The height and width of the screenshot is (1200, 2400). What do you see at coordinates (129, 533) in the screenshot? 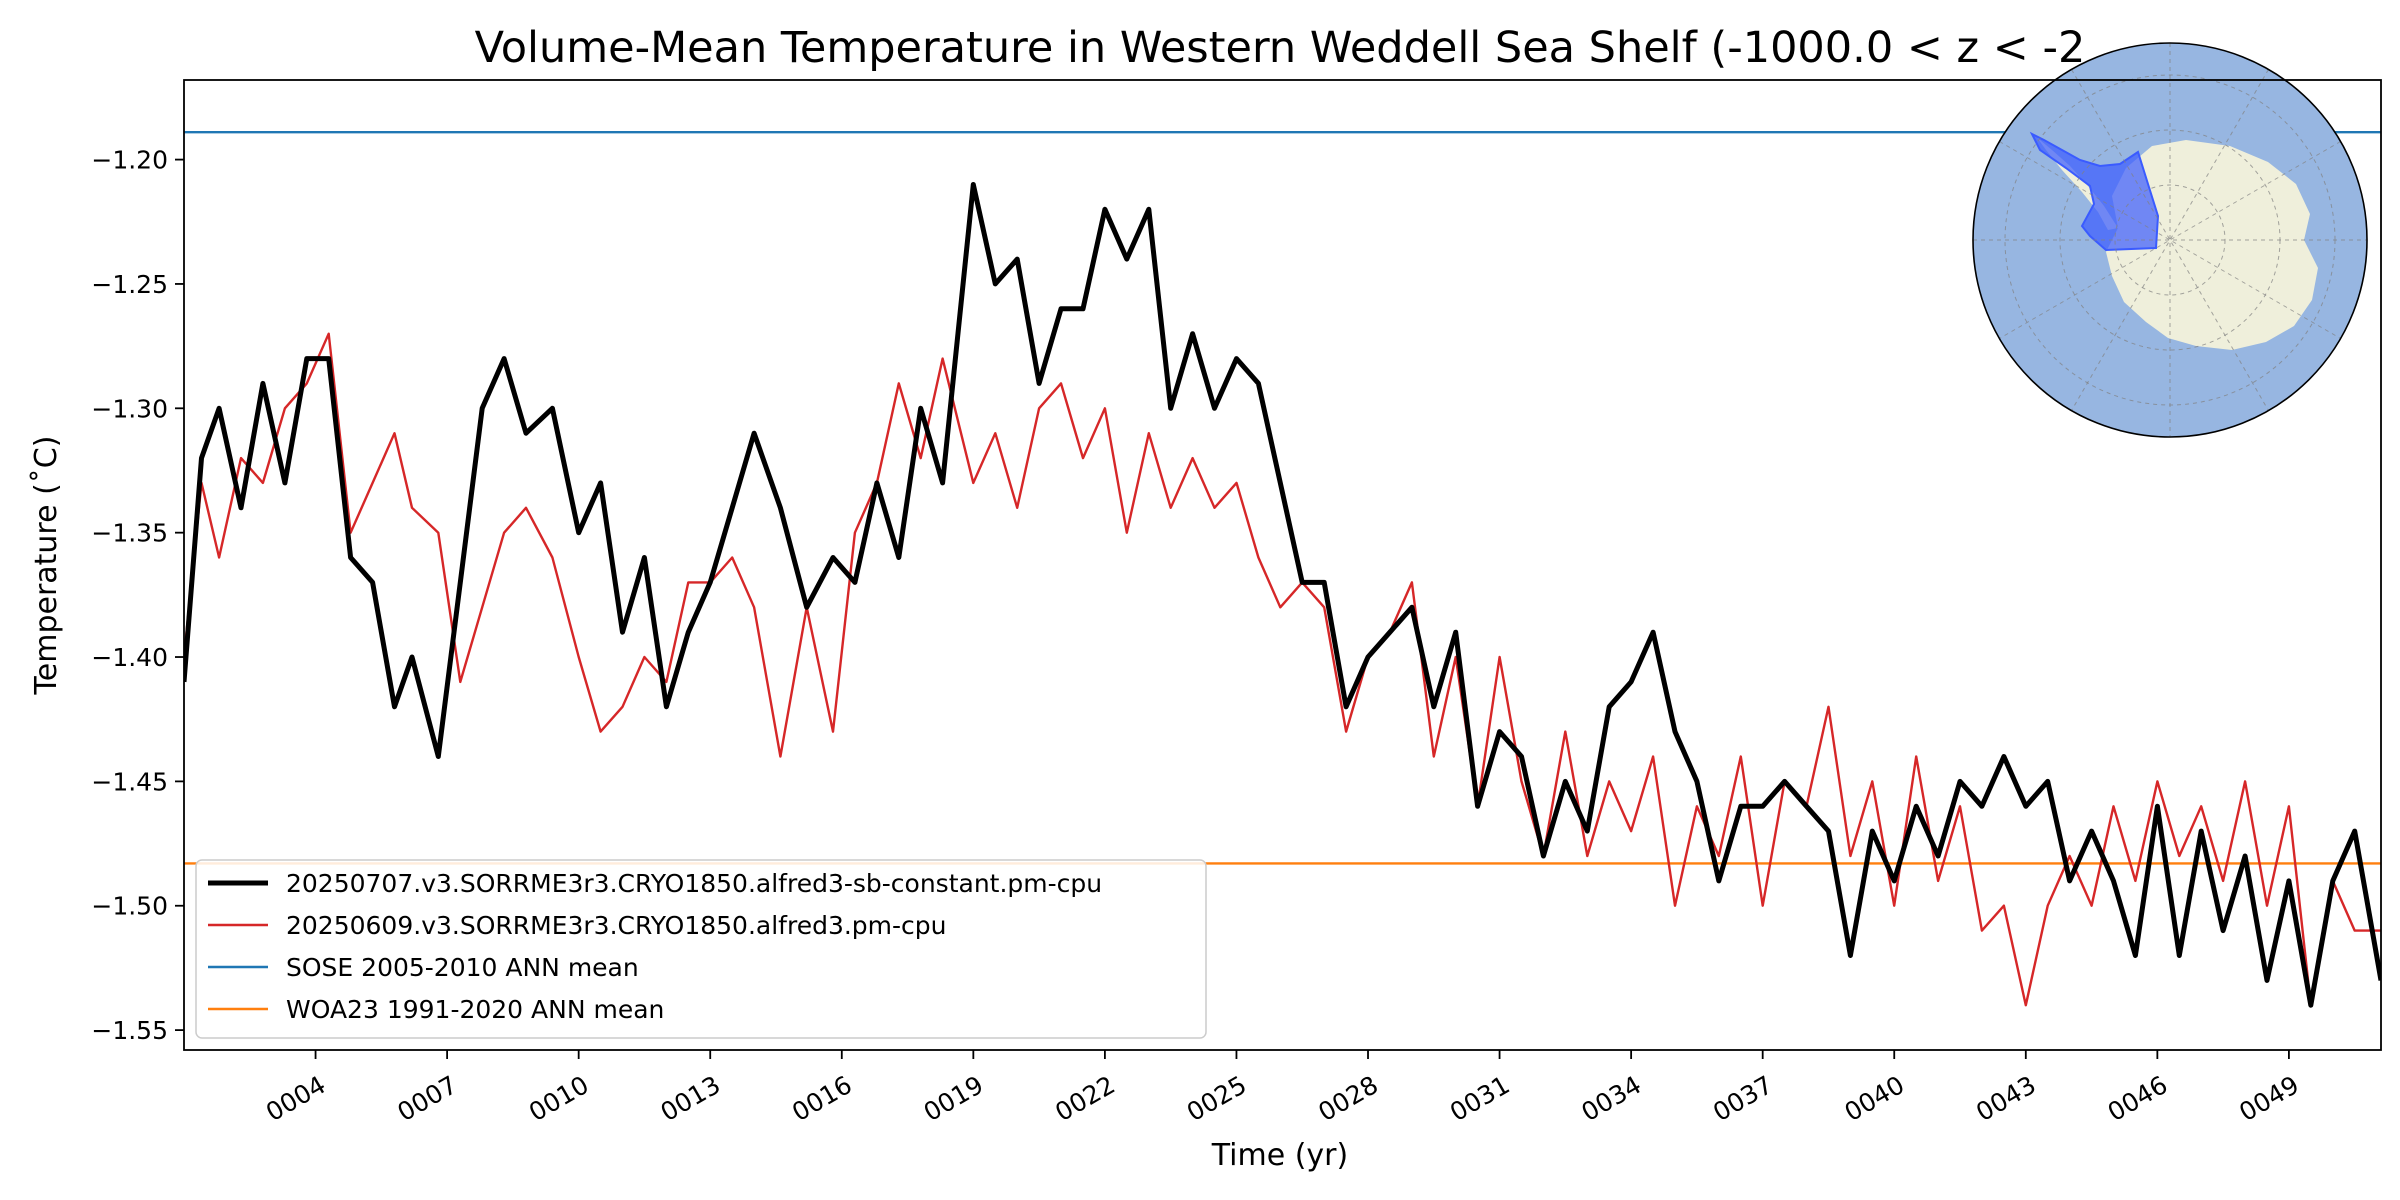
I see `y-tick-label: −1.35` at bounding box center [129, 533].